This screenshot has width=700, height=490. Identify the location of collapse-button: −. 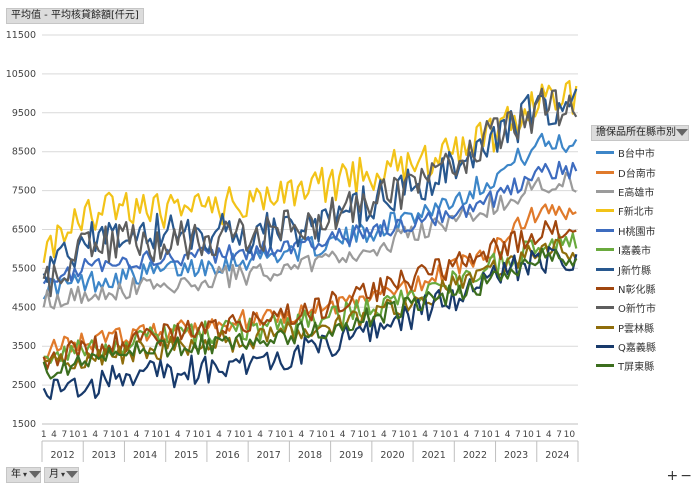
(687, 476).